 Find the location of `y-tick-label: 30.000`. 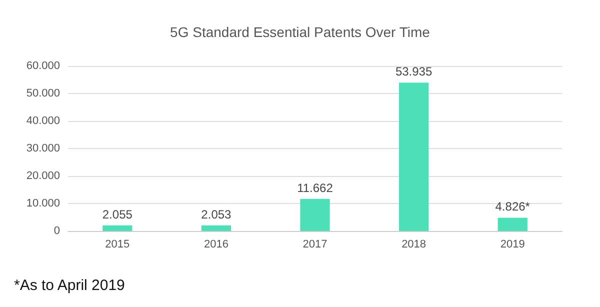

y-tick-label: 30.000 is located at coordinates (43, 148).